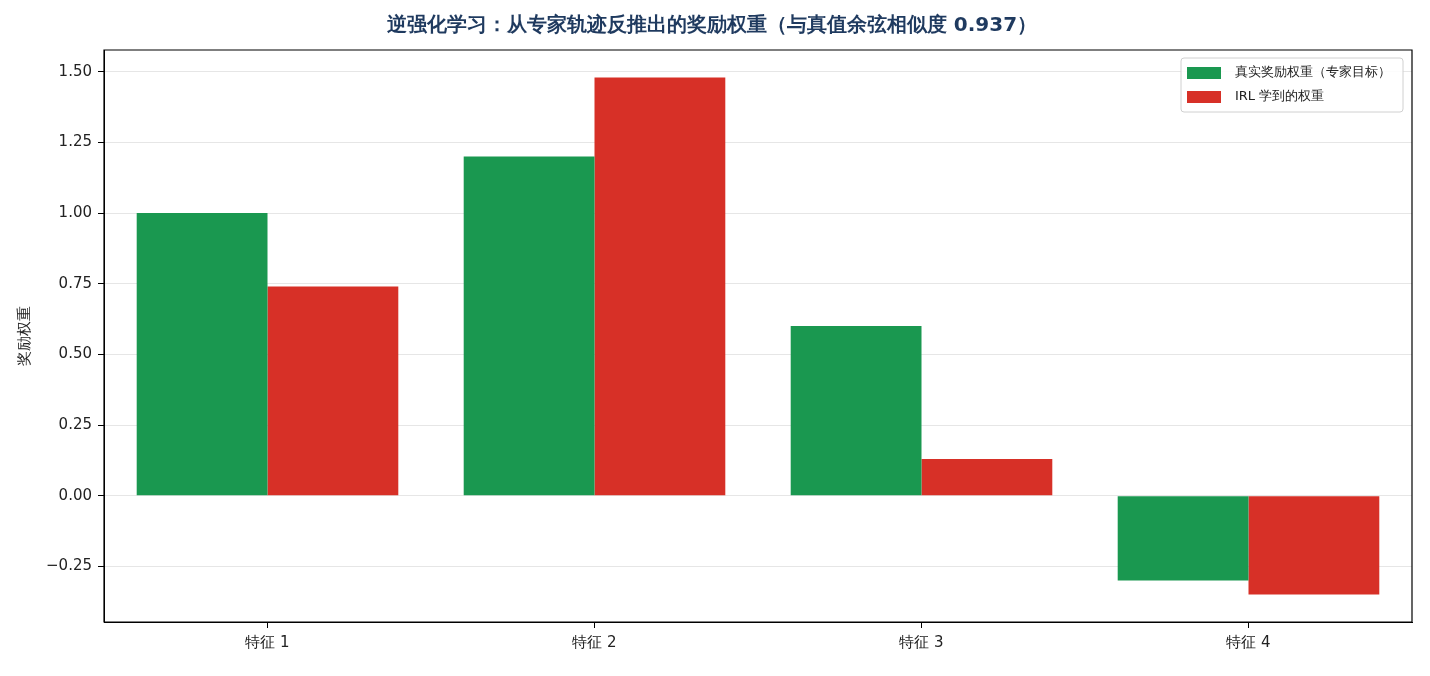  Describe the element at coordinates (1313, 72) in the screenshot. I see `legend-label: 真实奖励权重（专家目标）` at that location.